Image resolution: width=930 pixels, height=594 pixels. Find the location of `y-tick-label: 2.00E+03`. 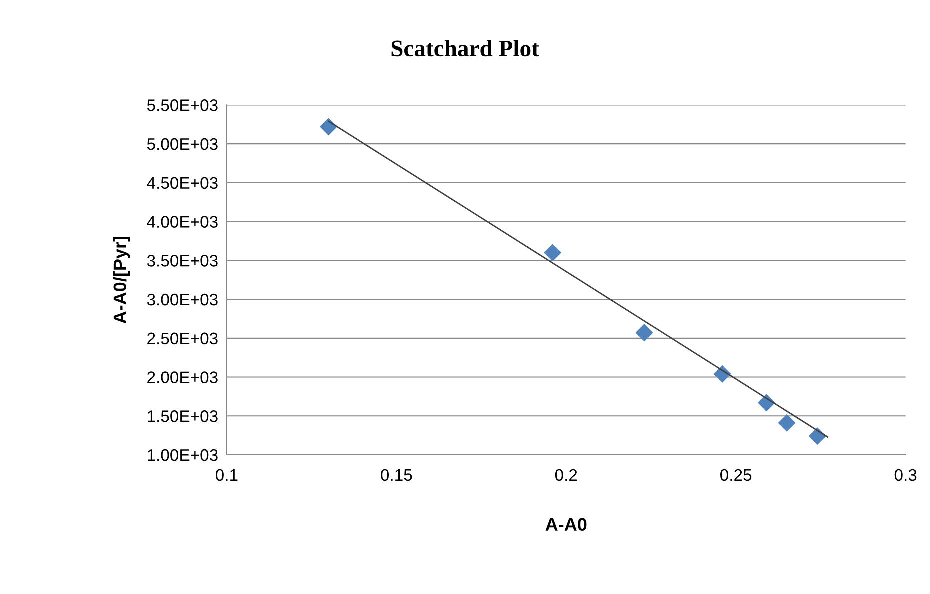

y-tick-label: 2.00E+03 is located at coordinates (183, 378).